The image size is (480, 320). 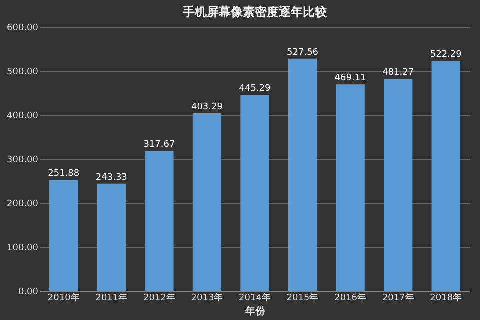 What do you see at coordinates (64, 298) in the screenshot?
I see `x-tick-label: 2010年` at bounding box center [64, 298].